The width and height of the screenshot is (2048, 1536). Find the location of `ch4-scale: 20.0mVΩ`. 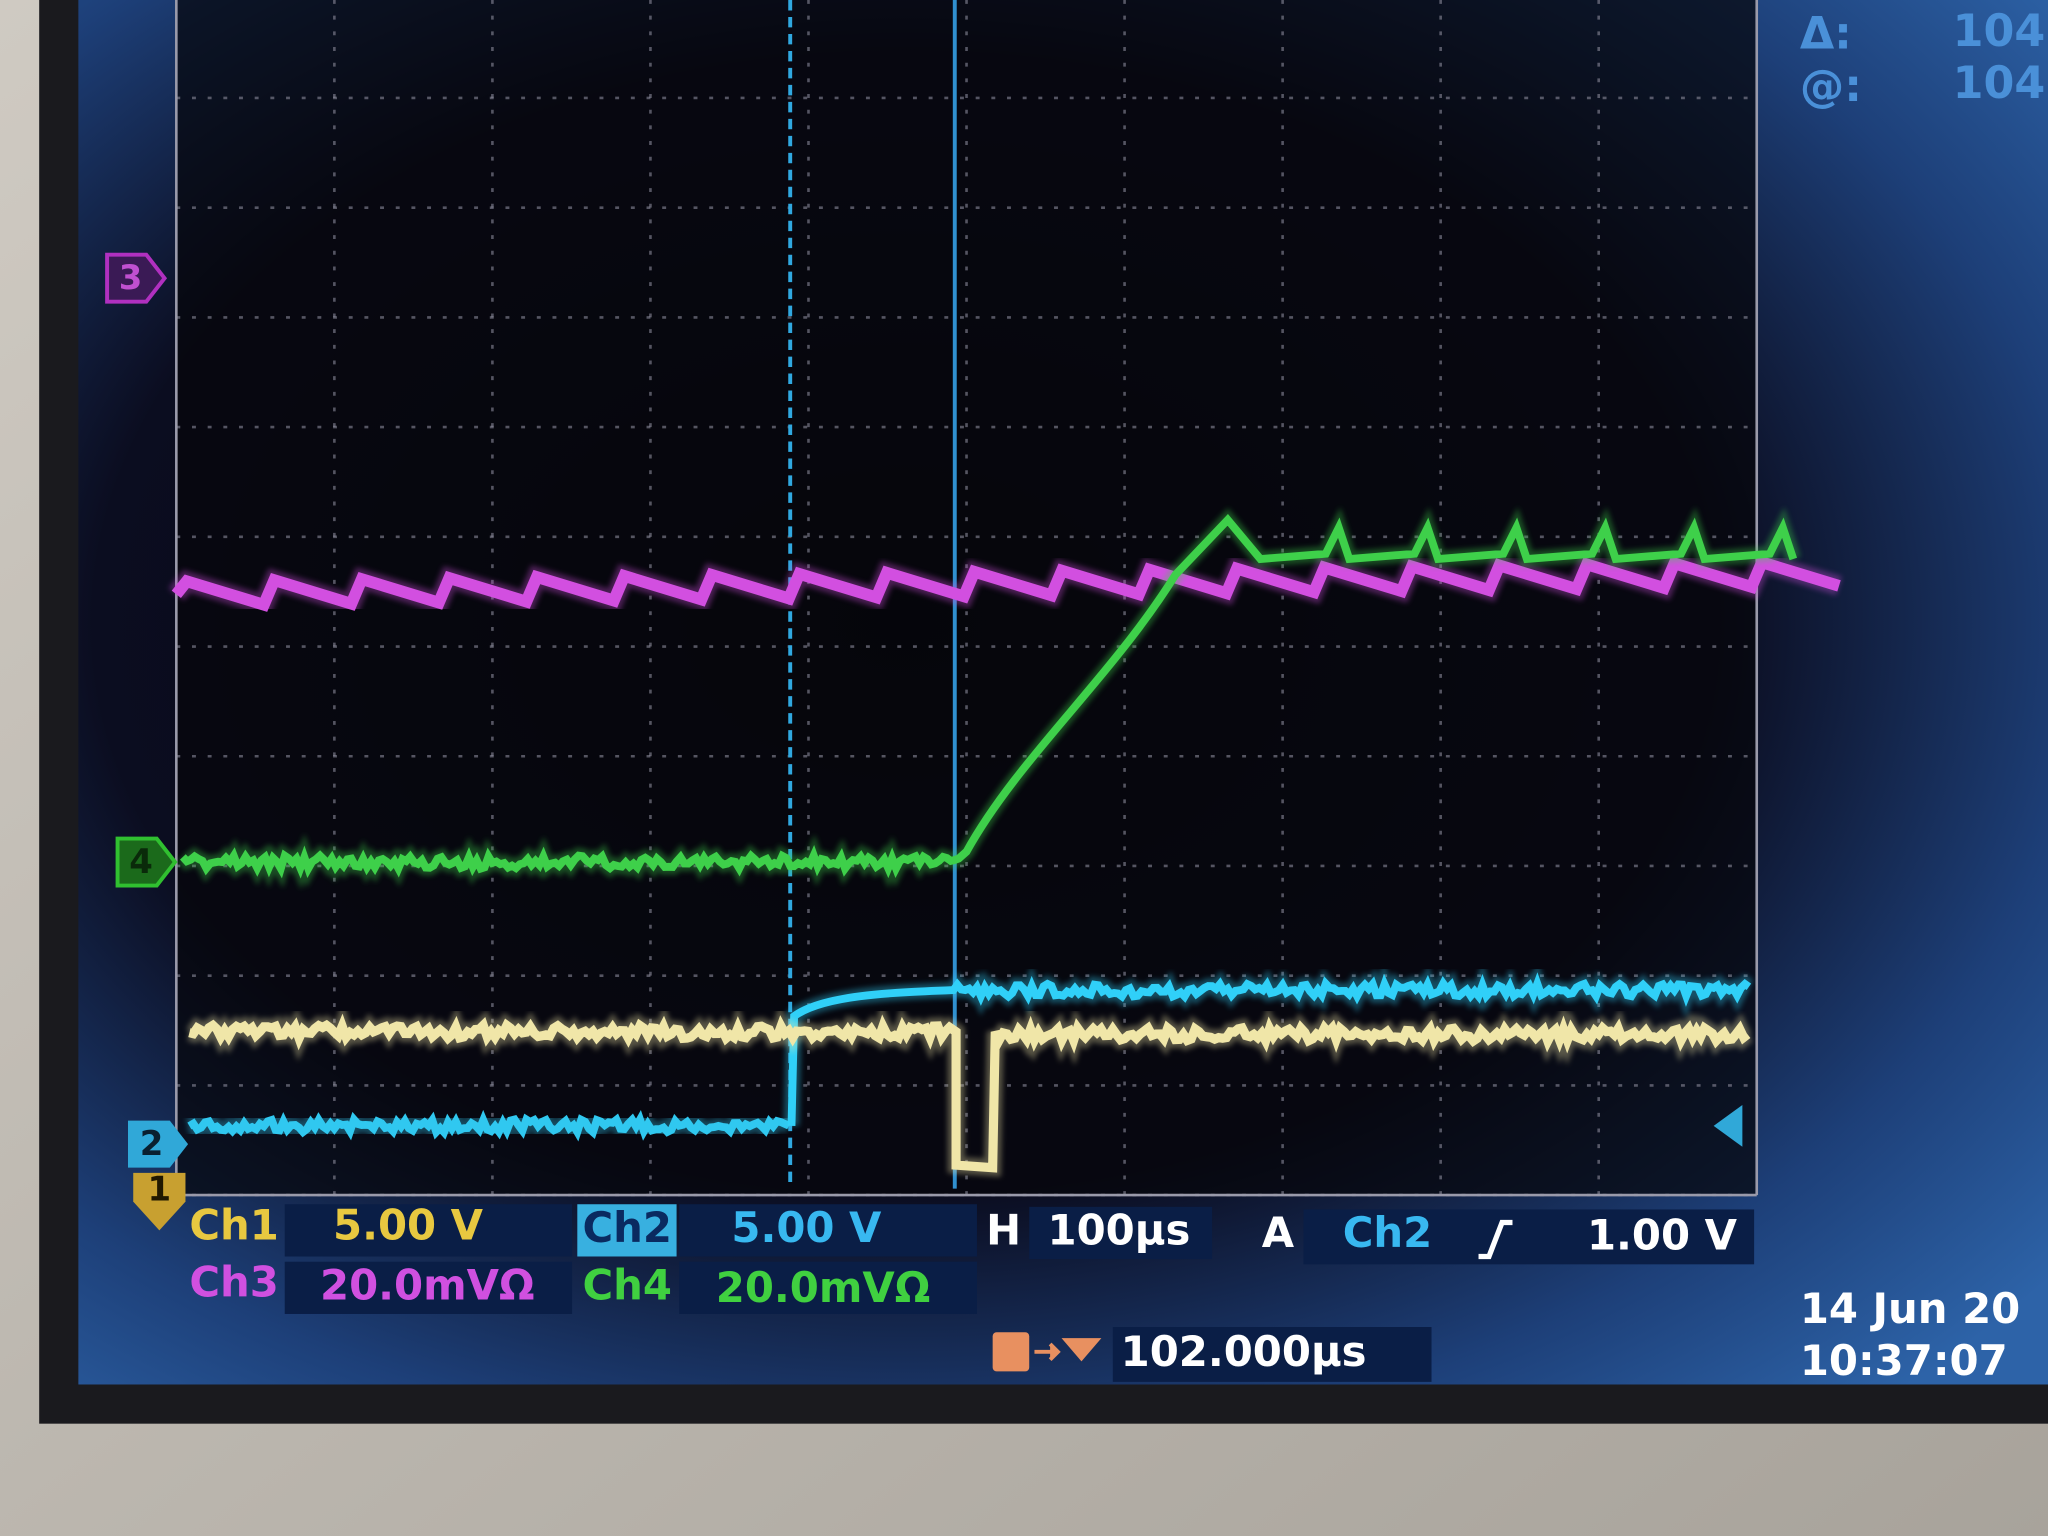

ch4-scale: 20.0mVΩ is located at coordinates (823, 1287).